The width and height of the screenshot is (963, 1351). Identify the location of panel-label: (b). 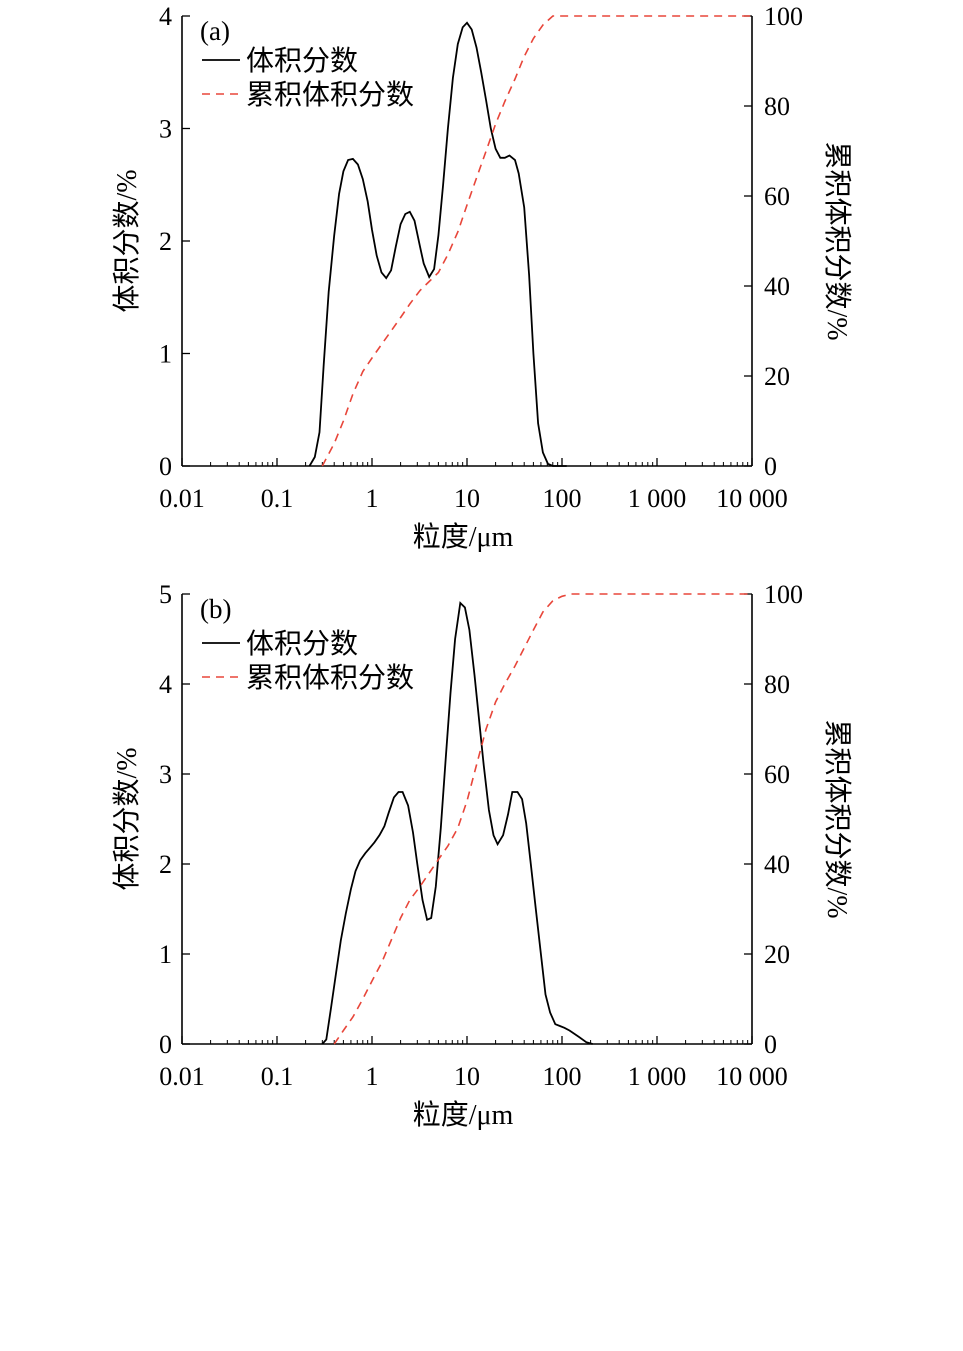
(215, 609).